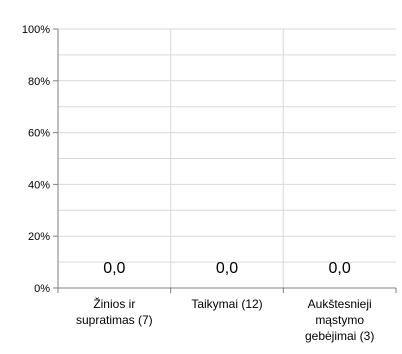  I want to click on y-tick-label: 20%, so click(39, 237).